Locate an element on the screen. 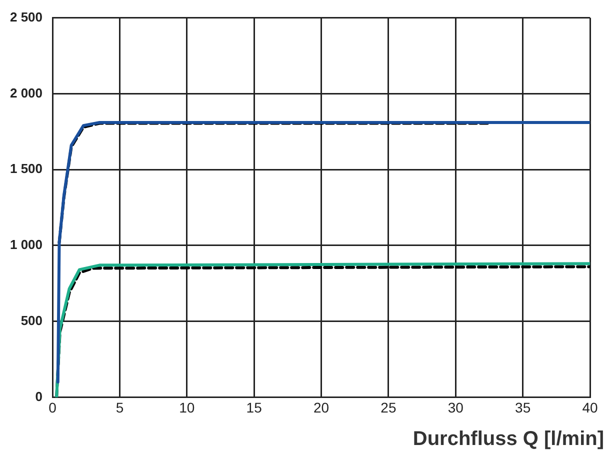 Image resolution: width=612 pixels, height=465 pixels. x-tick-label: 5 is located at coordinates (120, 407).